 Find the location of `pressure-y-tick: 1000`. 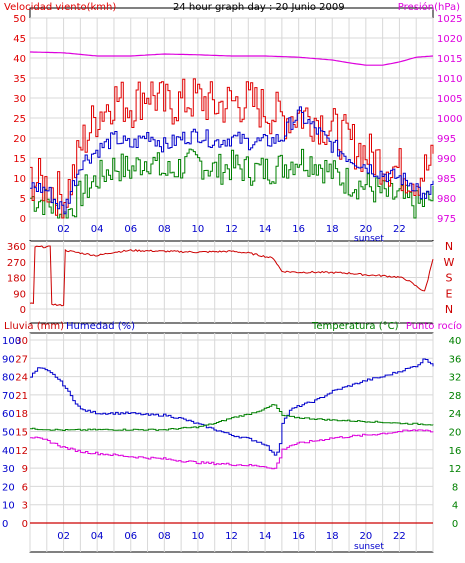

pressure-y-tick: 1000 is located at coordinates (449, 119).